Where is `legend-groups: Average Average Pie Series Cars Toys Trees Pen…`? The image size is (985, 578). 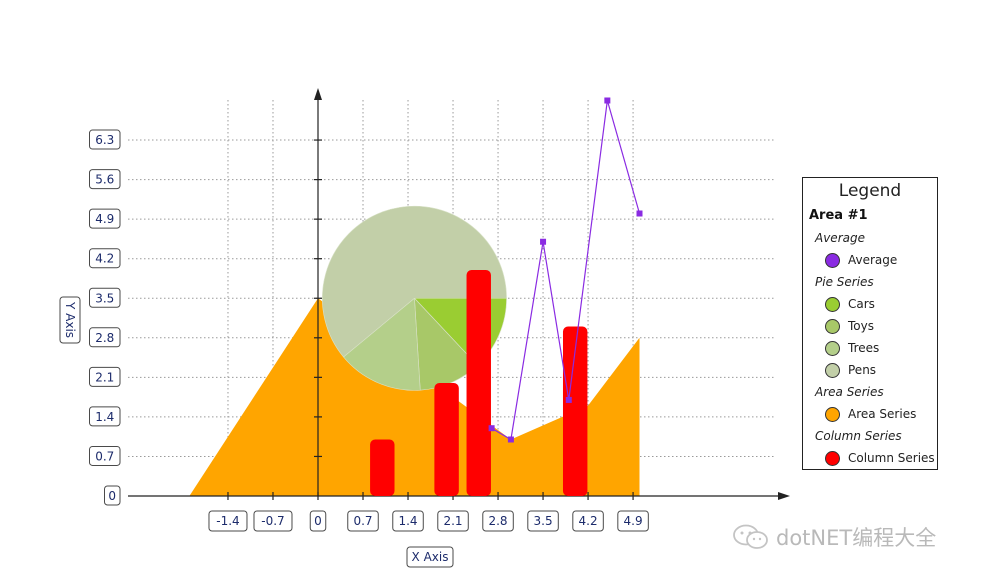
legend-groups: Average Average Pie Series Cars Toys Trees Pen… is located at coordinates (870, 348).